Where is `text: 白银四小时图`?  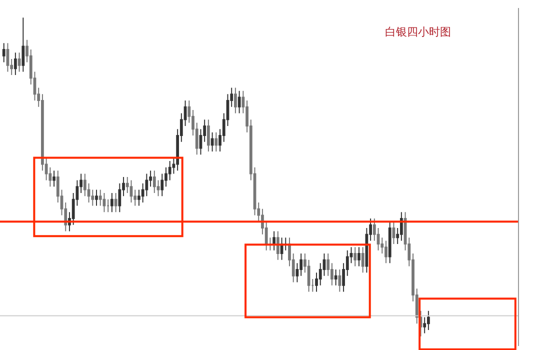
text: 白银四小时图 is located at coordinates (418, 32).